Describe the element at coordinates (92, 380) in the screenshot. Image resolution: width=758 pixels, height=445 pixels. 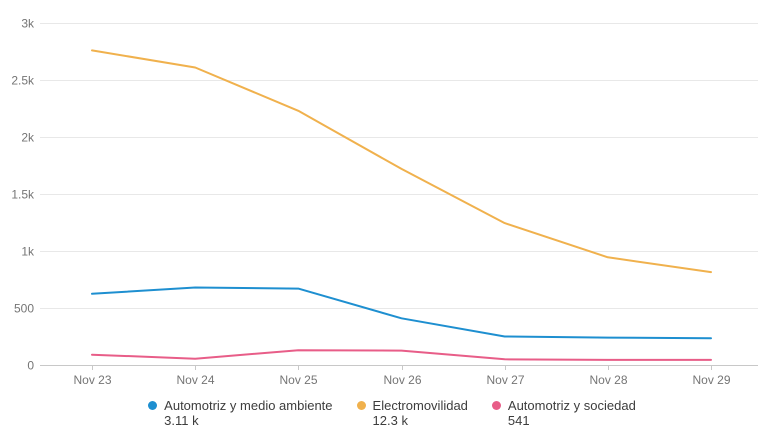
I see `x-axis-label: Nov 23` at that location.